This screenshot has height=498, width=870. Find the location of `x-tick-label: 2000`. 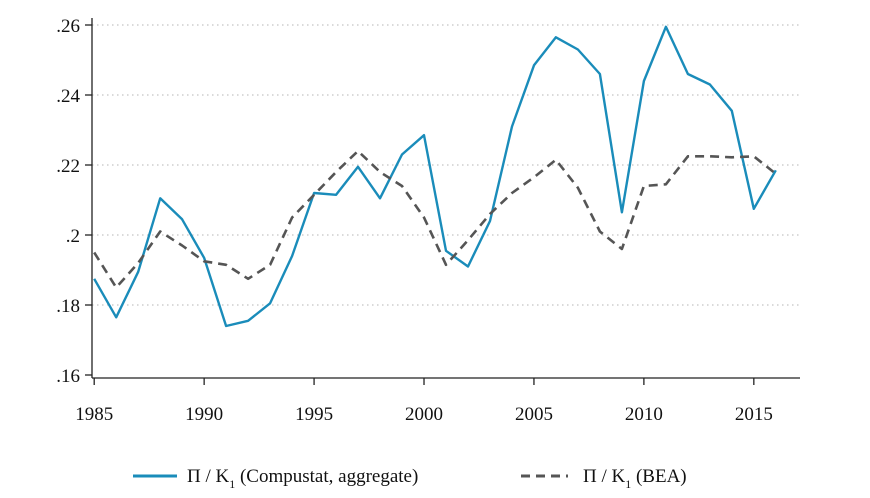

x-tick-label: 2000 is located at coordinates (424, 414).